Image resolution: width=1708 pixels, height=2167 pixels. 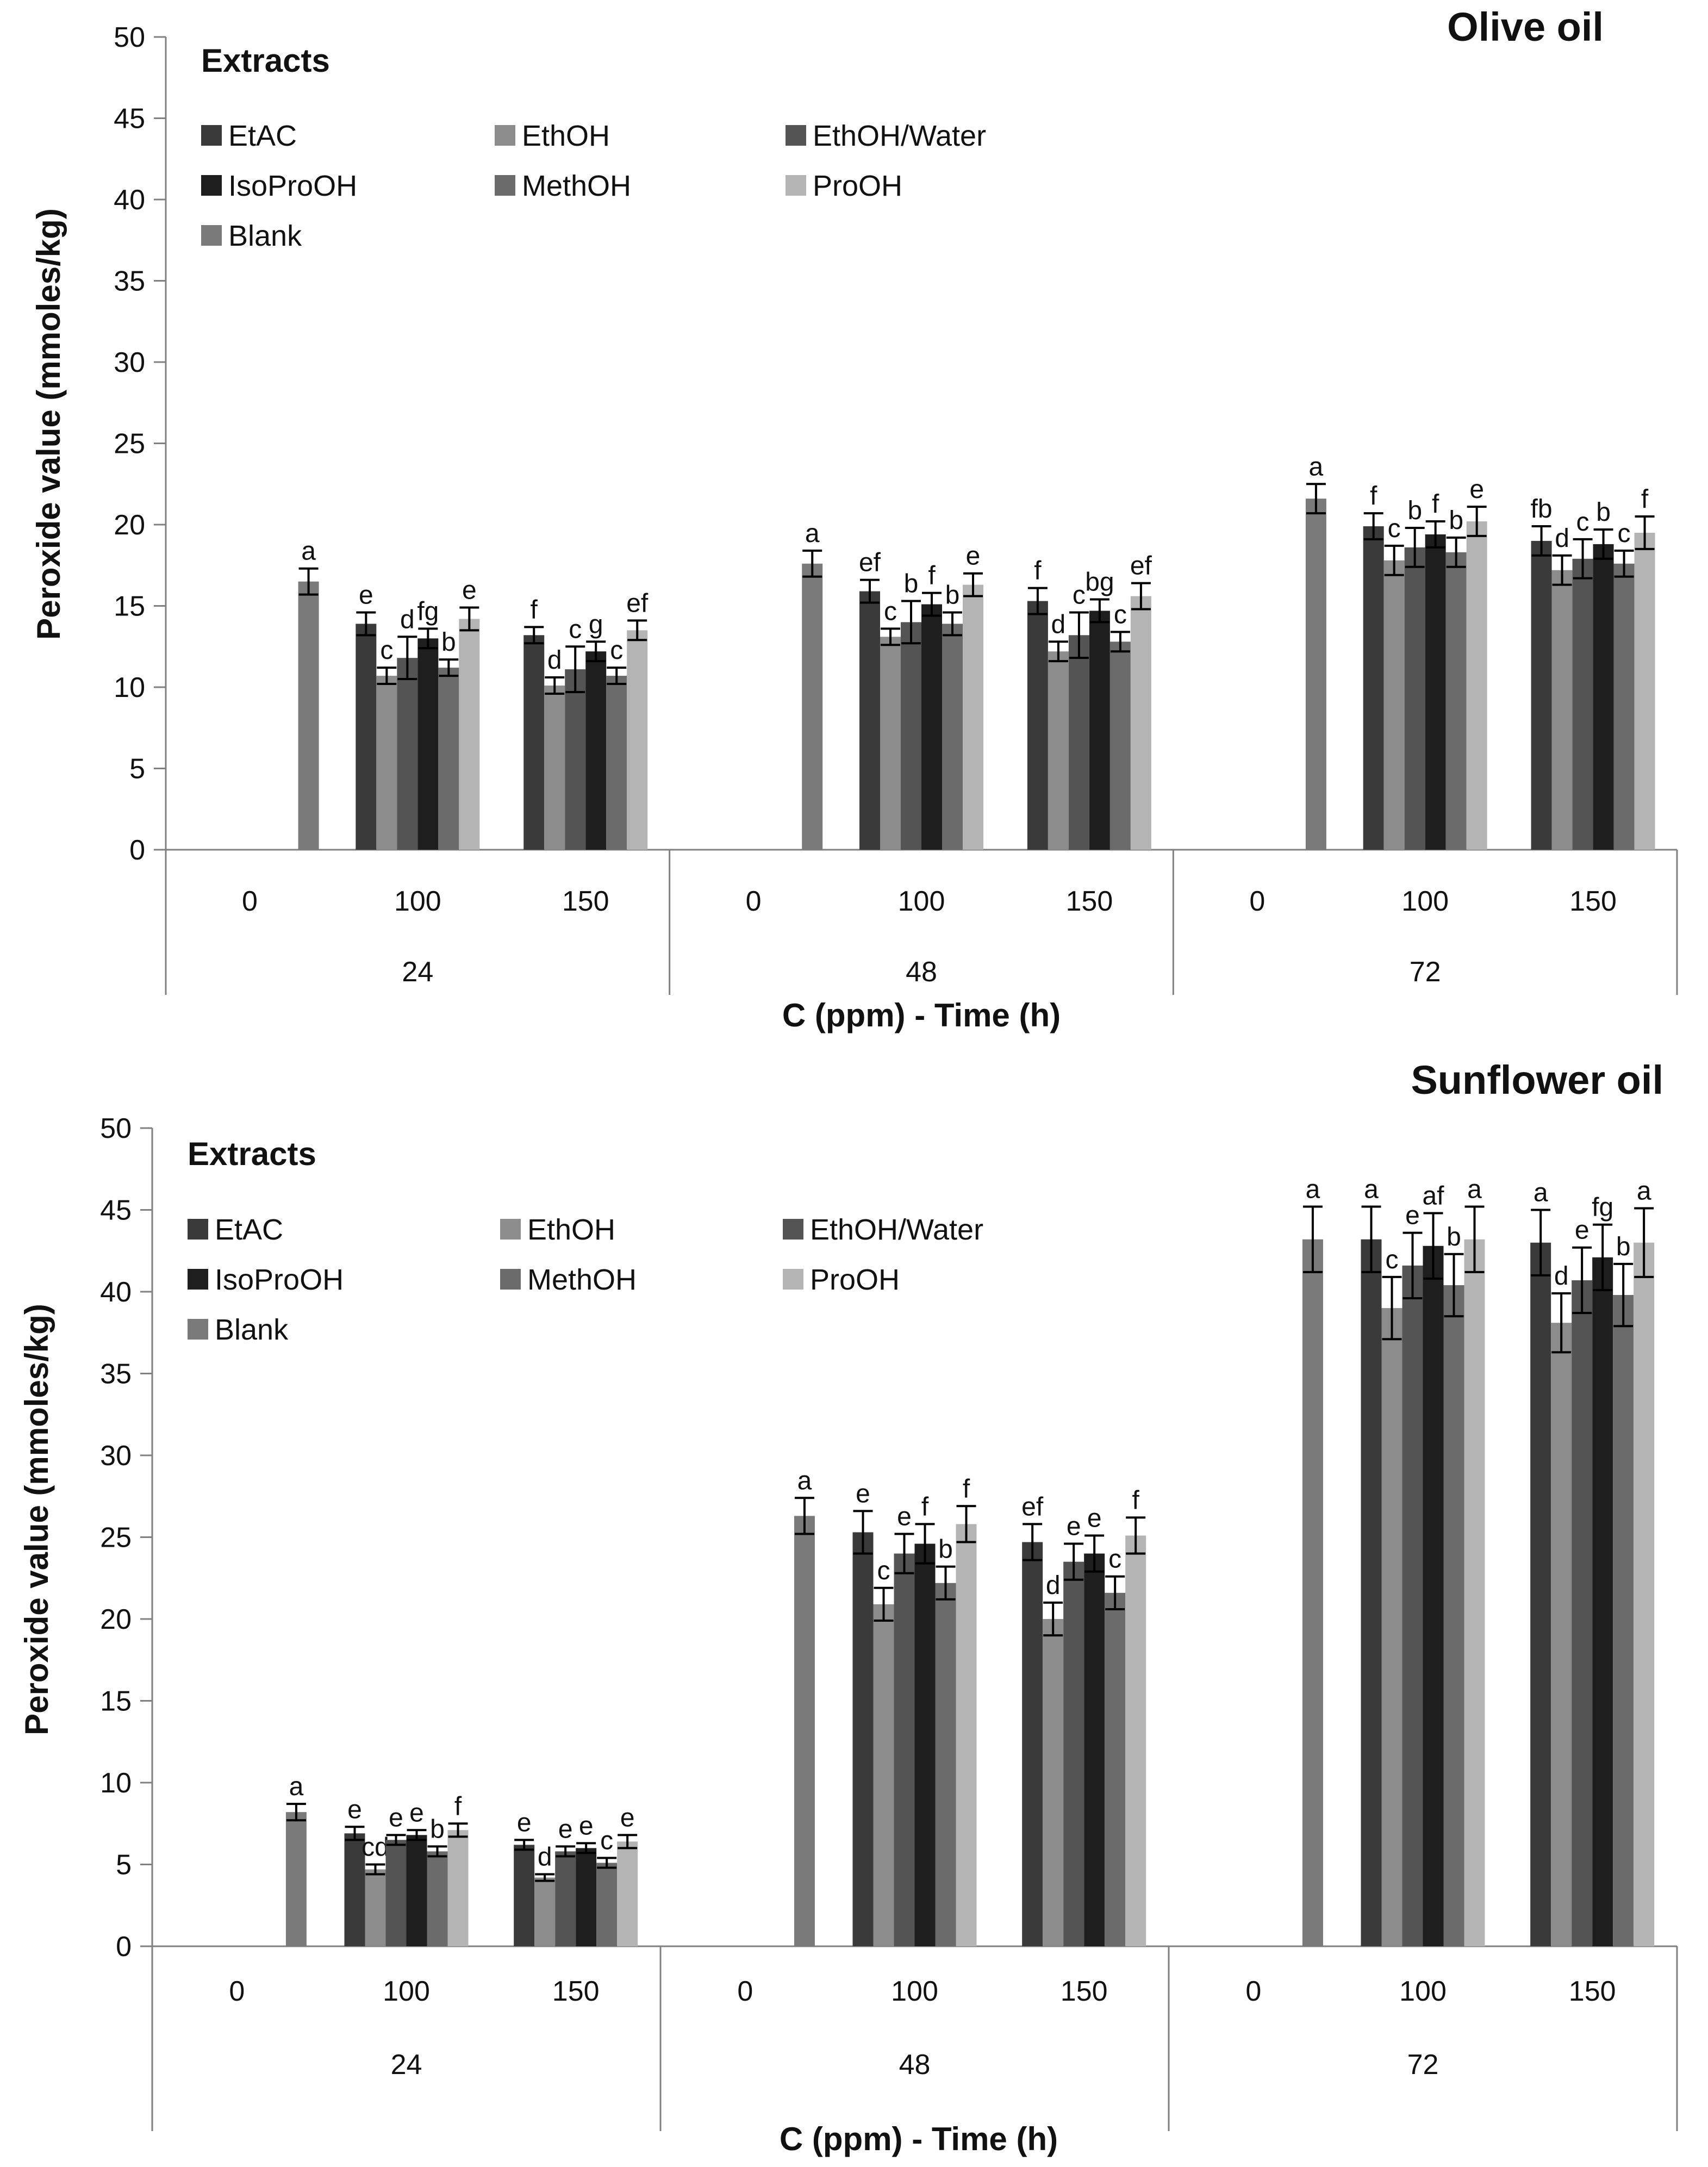 I want to click on y-axis-label: Peroxide value (mmoles/kg), so click(x=36, y=1519).